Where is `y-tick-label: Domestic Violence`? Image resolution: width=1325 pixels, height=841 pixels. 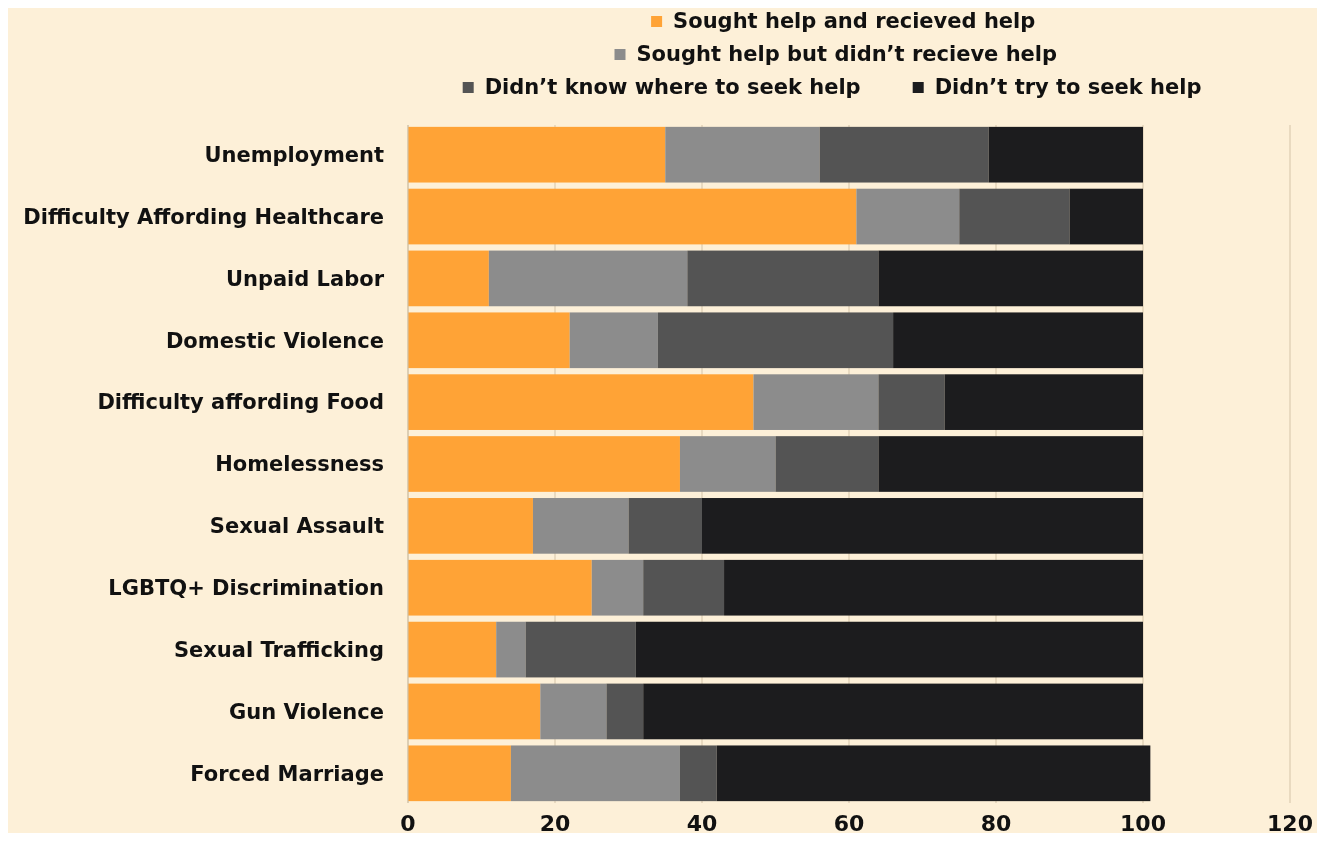
y-tick-label: Domestic Violence is located at coordinates (274, 340).